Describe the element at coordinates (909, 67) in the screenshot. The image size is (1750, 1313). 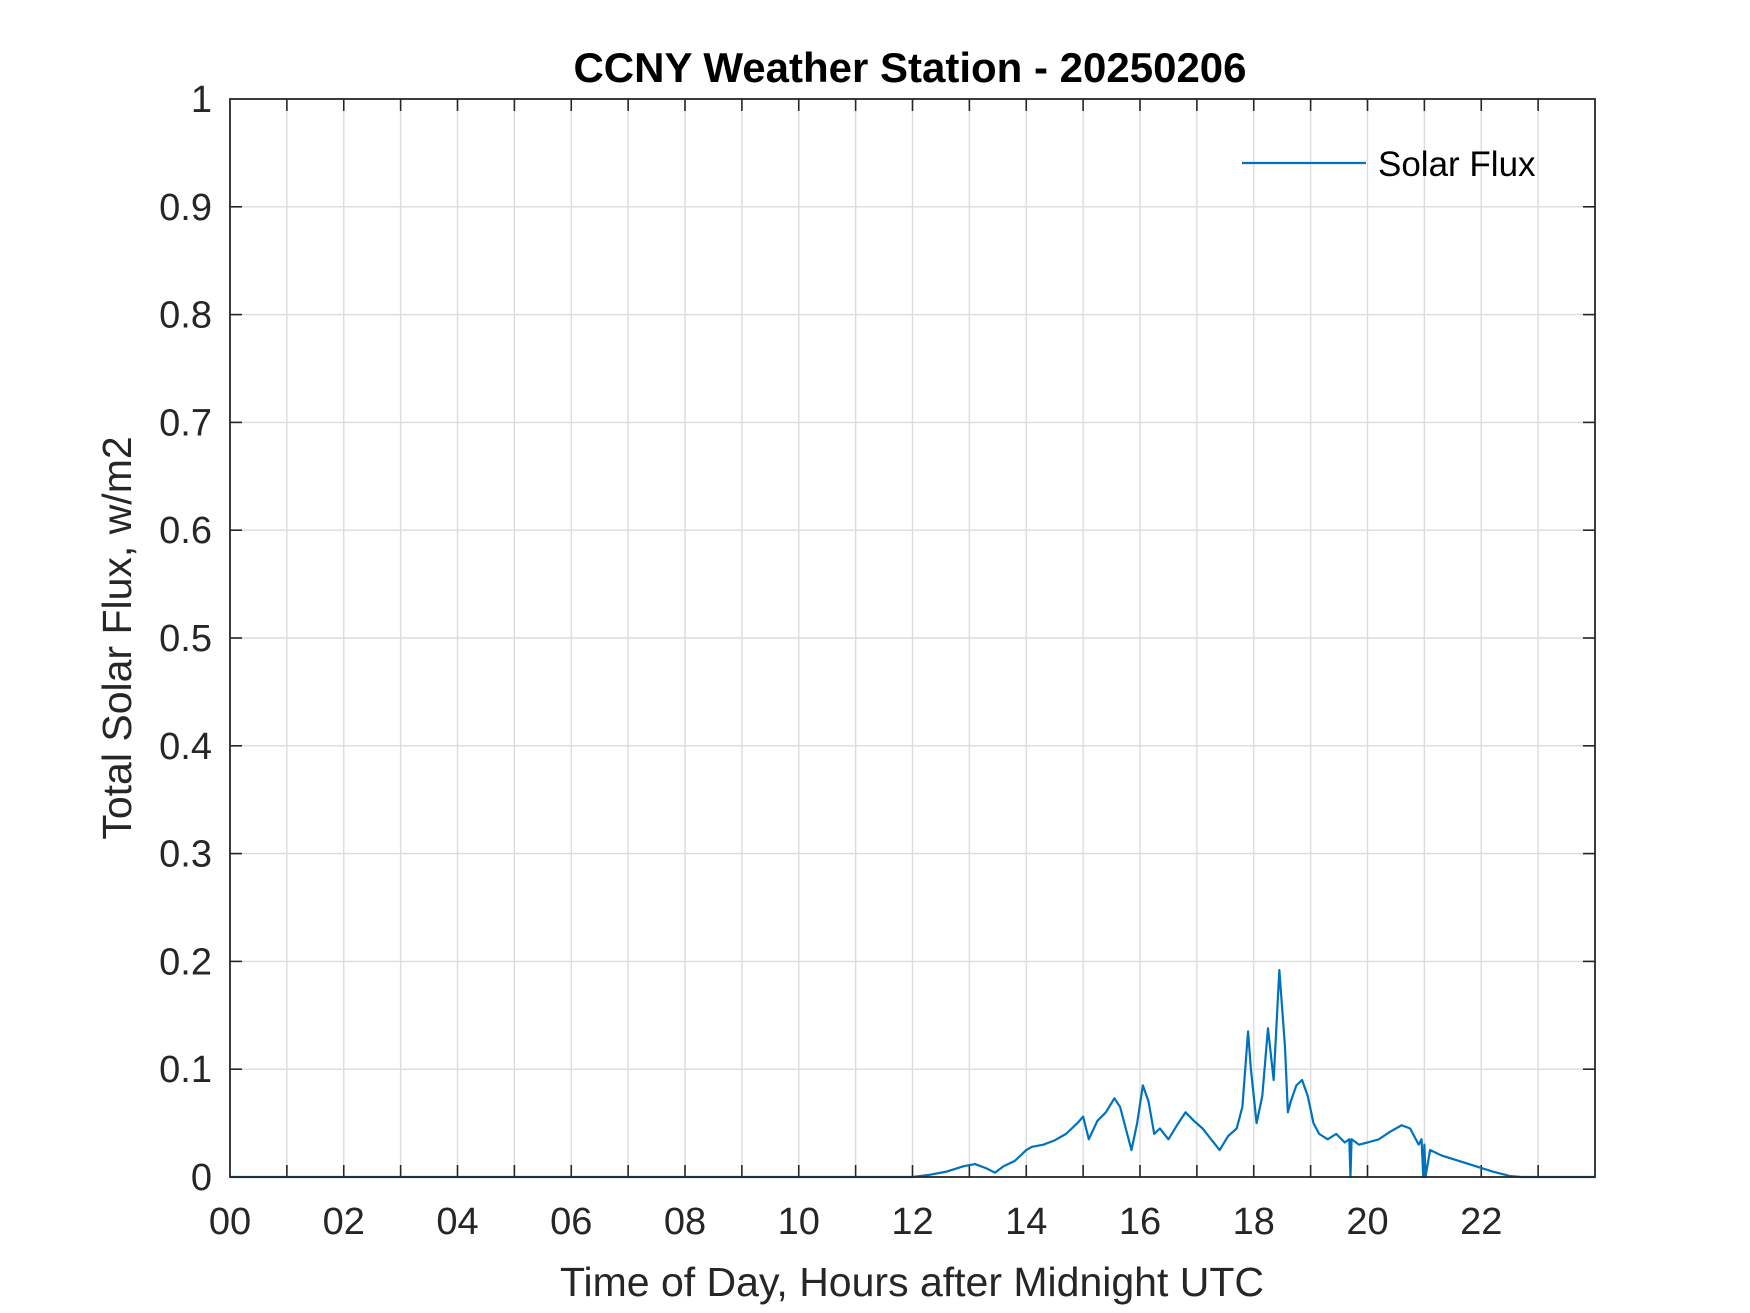
I see `chart-title: CCNY Weather Station - 20250206` at that location.